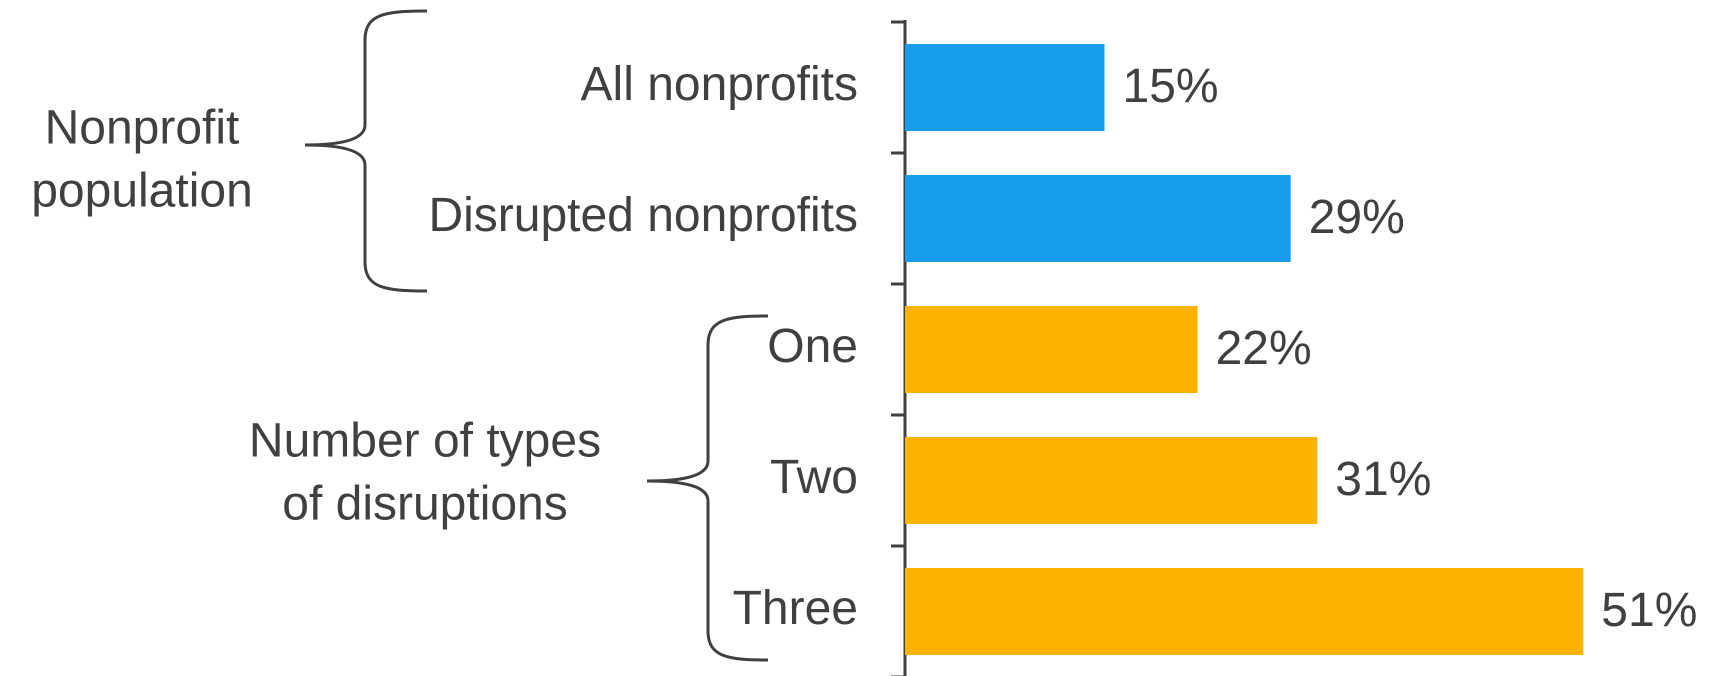  What do you see at coordinates (814, 477) in the screenshot?
I see `category-label: Two` at bounding box center [814, 477].